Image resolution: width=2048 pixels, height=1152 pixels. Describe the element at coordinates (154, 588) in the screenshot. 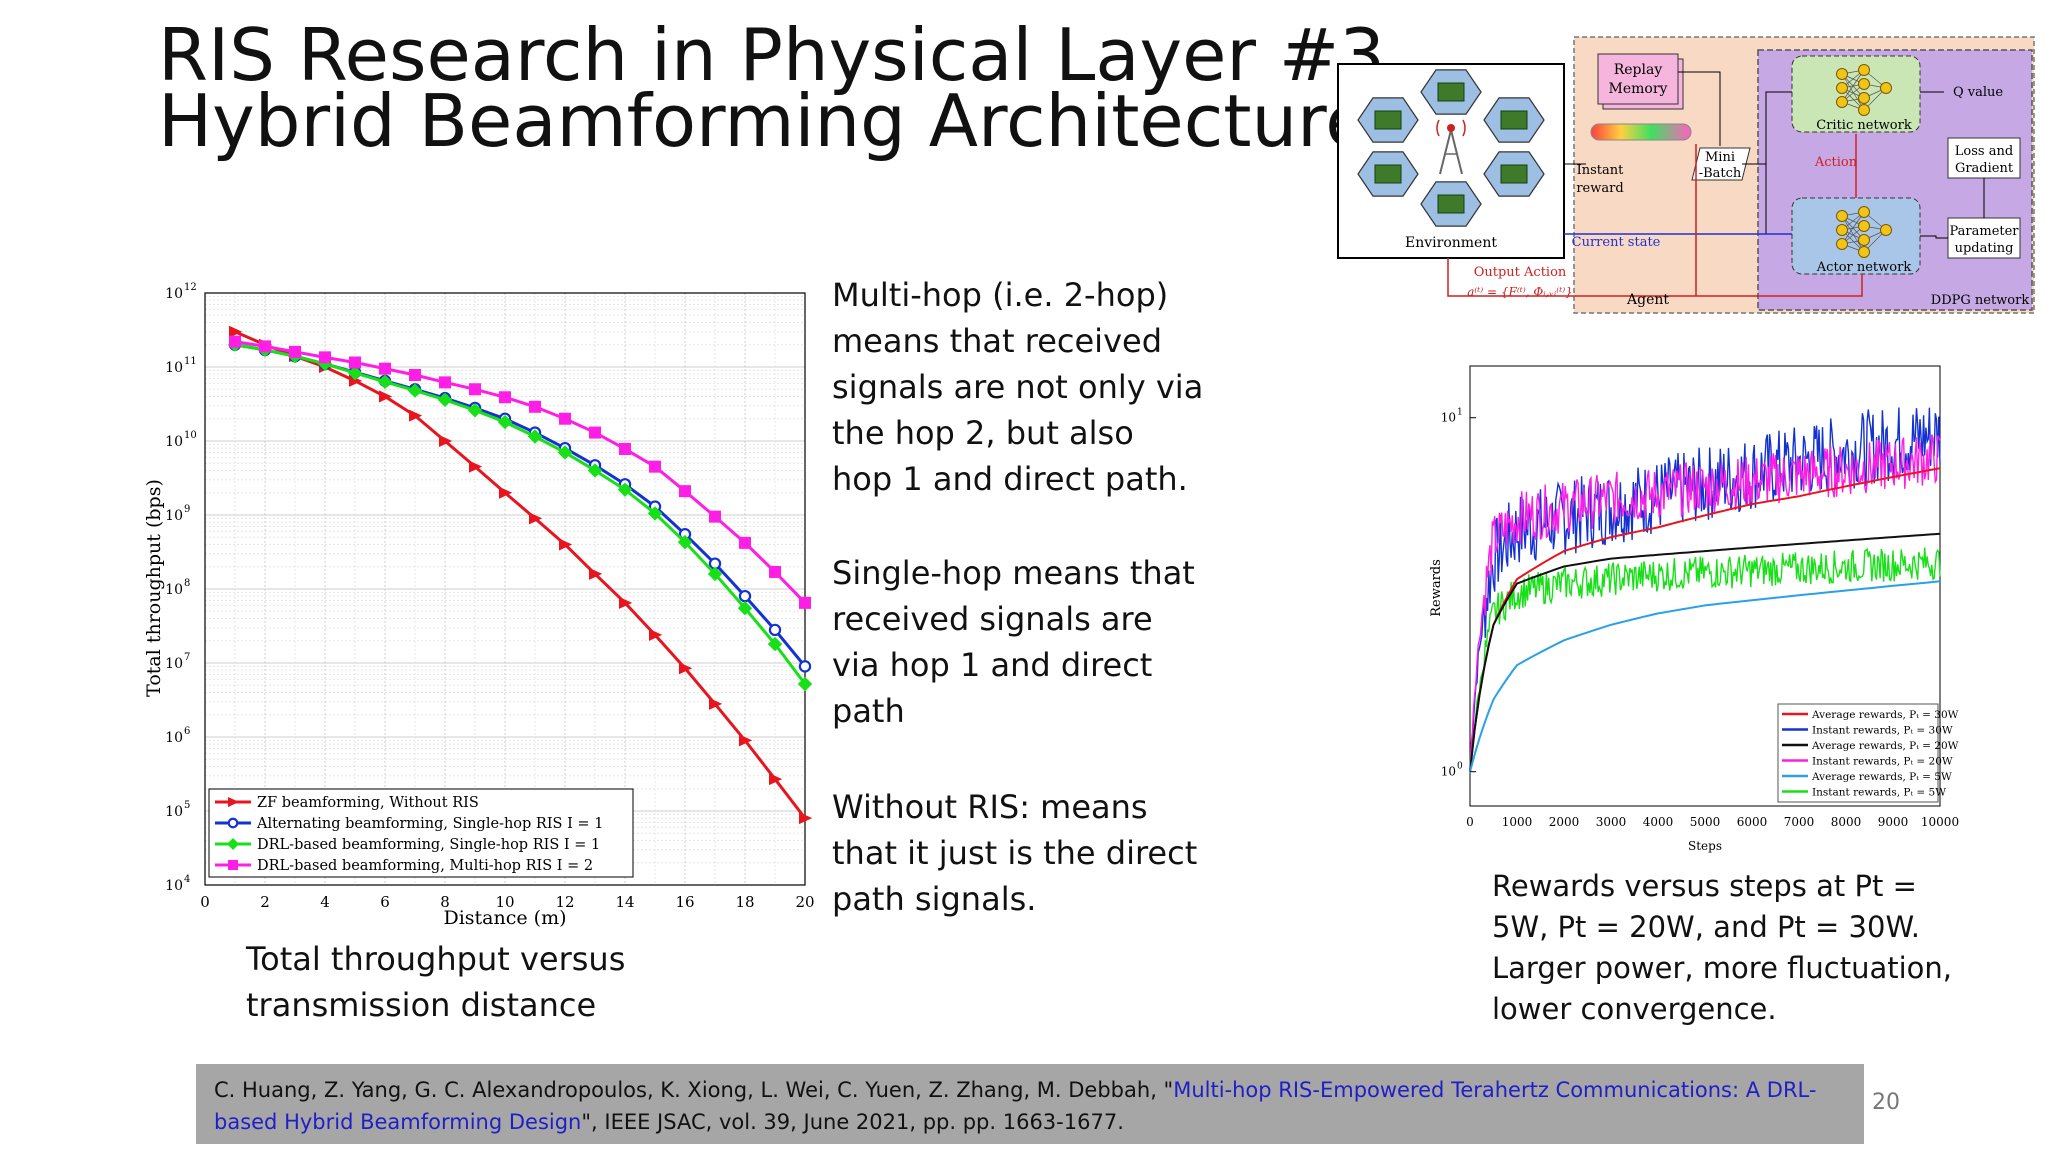

I see `y-axis-label: Total throughput (bps)` at that location.